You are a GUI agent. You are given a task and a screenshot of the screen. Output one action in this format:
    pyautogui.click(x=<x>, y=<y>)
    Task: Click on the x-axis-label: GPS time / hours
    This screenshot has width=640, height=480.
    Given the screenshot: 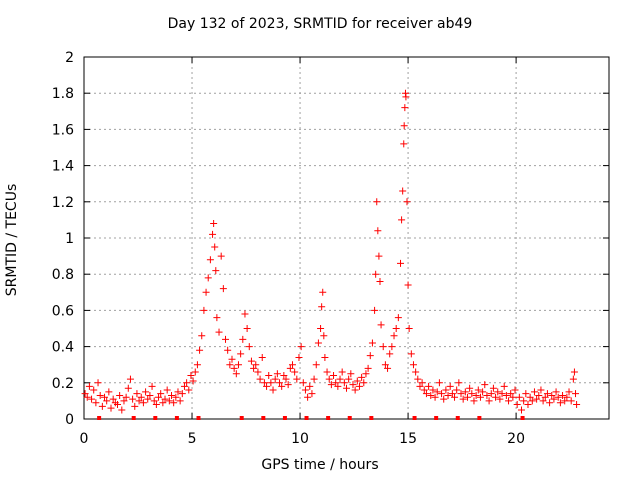 What is the action you would take?
    pyautogui.click(x=320, y=465)
    